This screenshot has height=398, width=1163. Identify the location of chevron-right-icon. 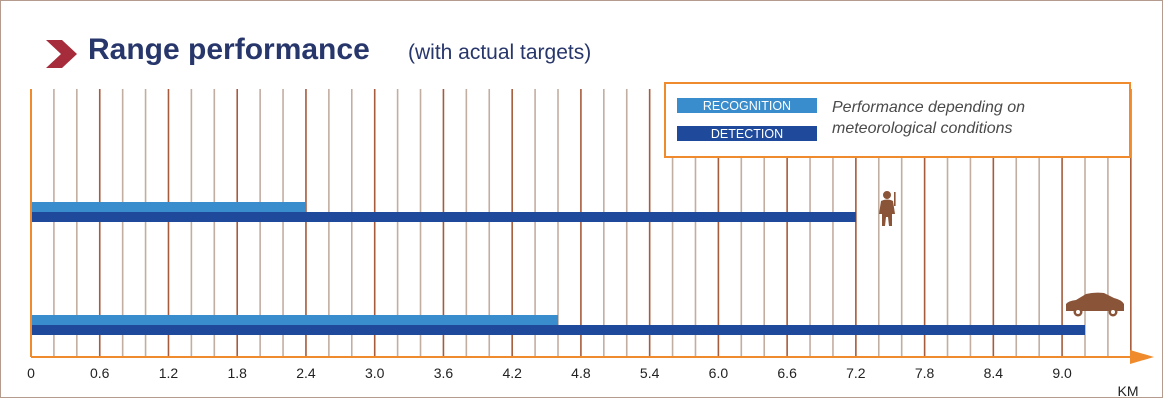
(61, 54).